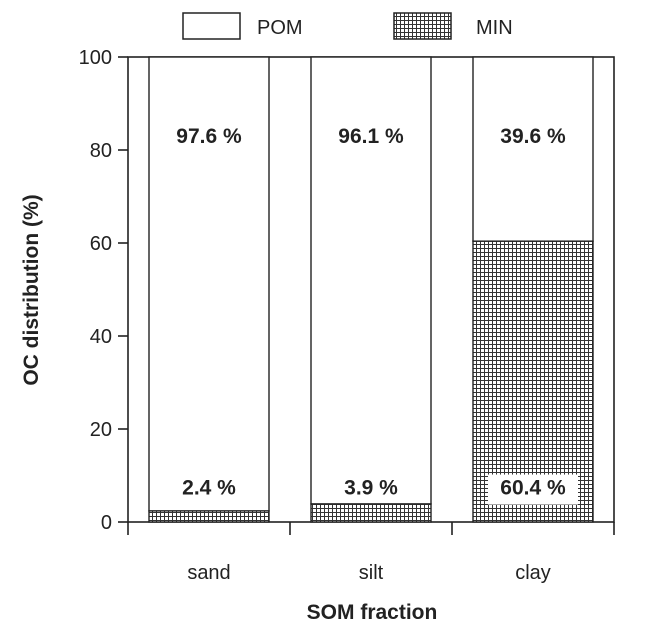  What do you see at coordinates (106, 523) in the screenshot?
I see `y-tick-label: 0` at bounding box center [106, 523].